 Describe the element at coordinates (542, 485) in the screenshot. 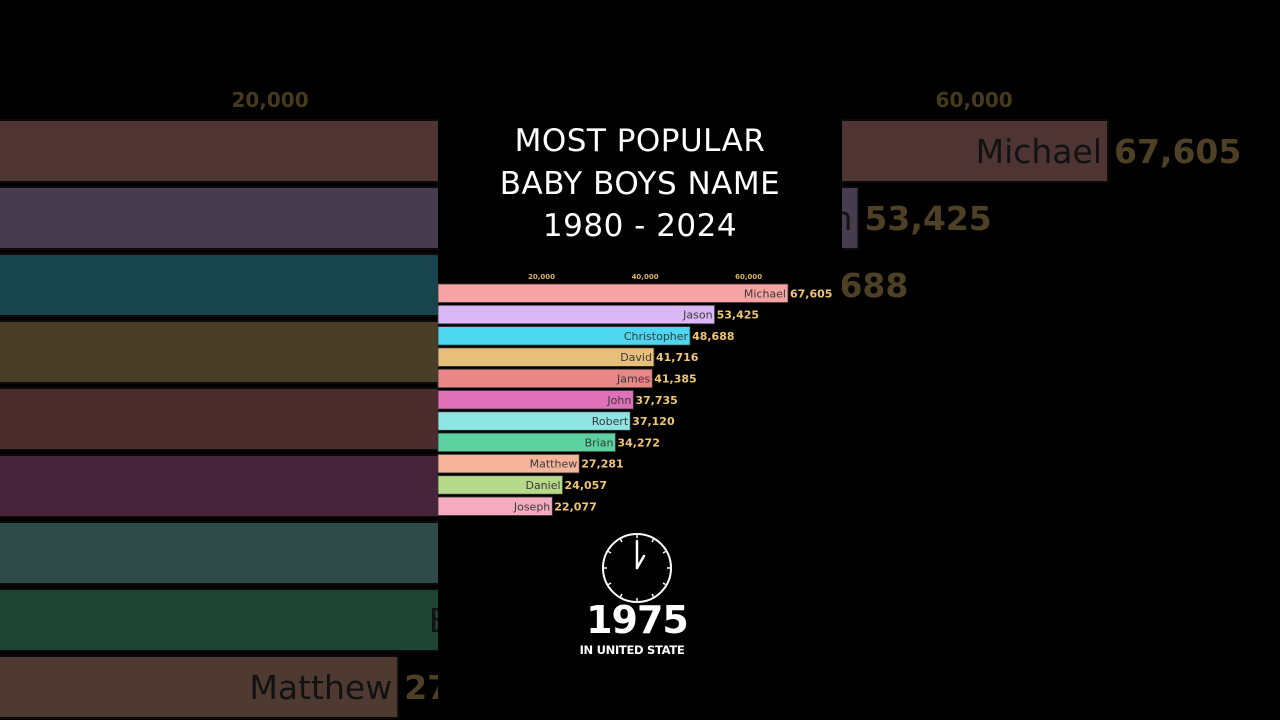

I see `bar-name-label: Daniel` at that location.